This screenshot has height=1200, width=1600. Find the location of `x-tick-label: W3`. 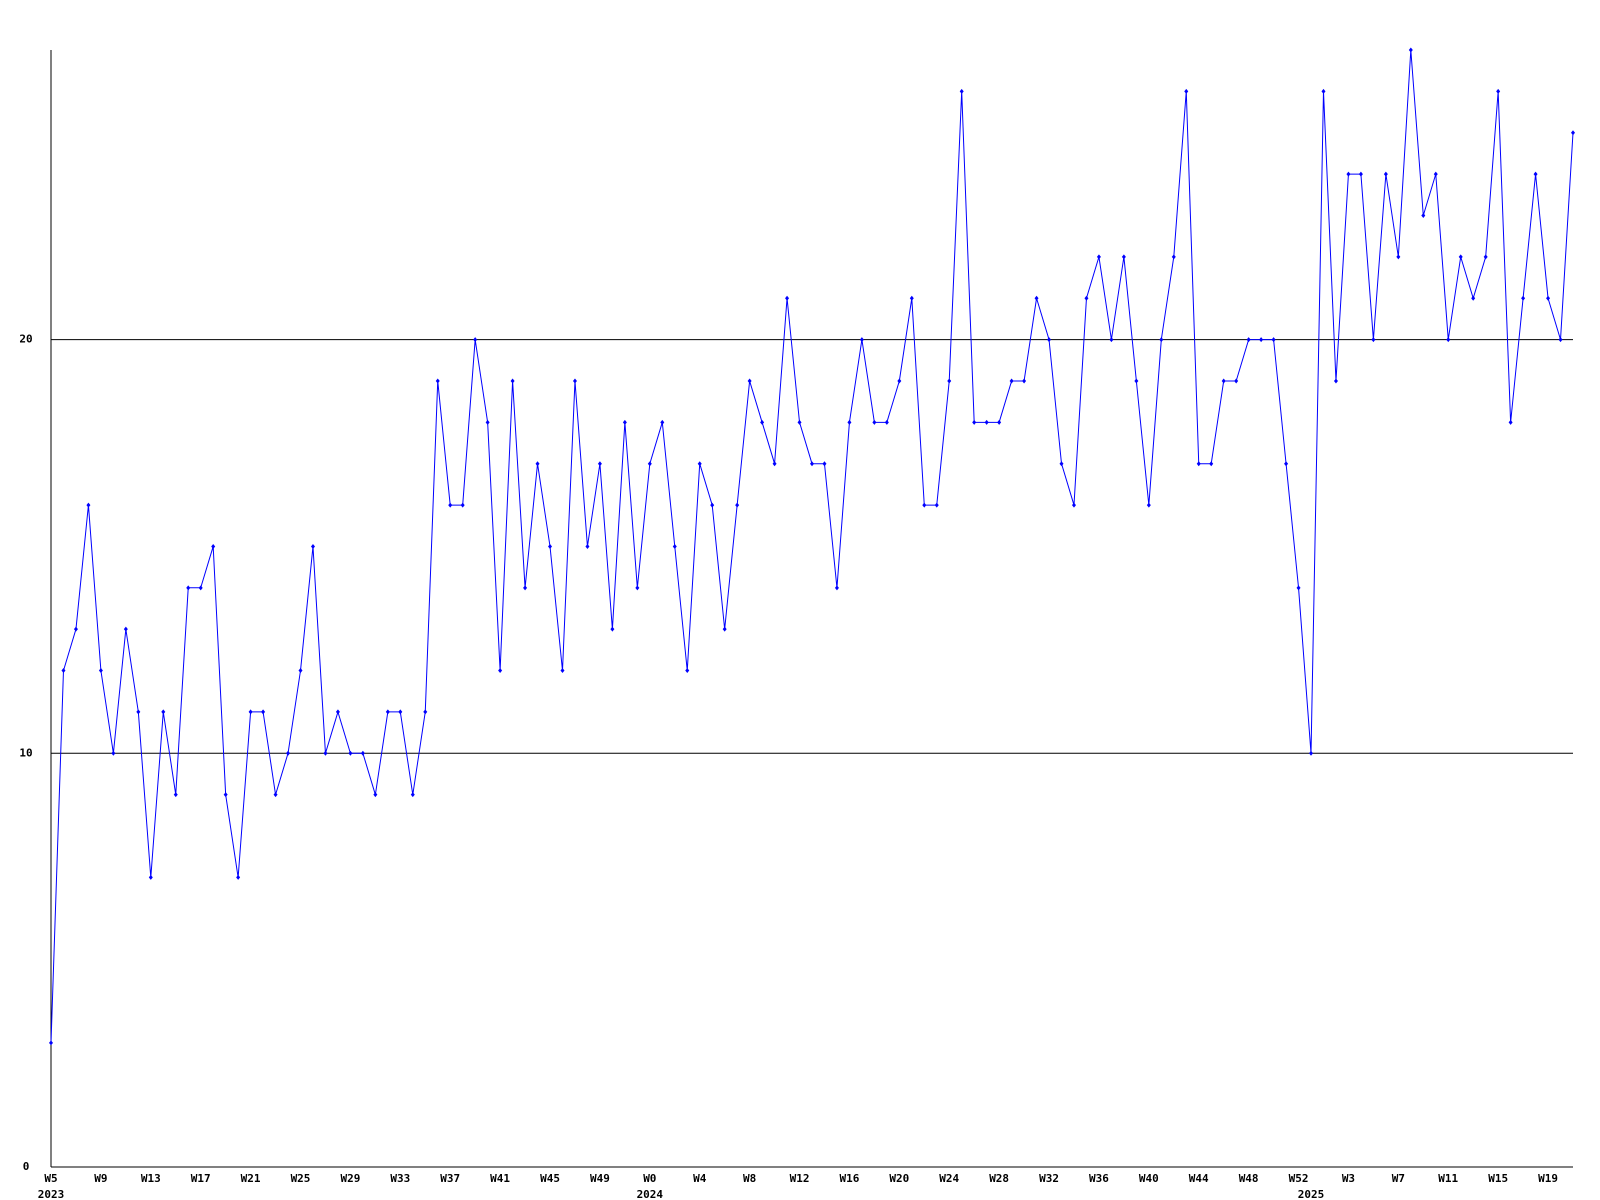

x-tick-label: W3 is located at coordinates (1348, 1178).